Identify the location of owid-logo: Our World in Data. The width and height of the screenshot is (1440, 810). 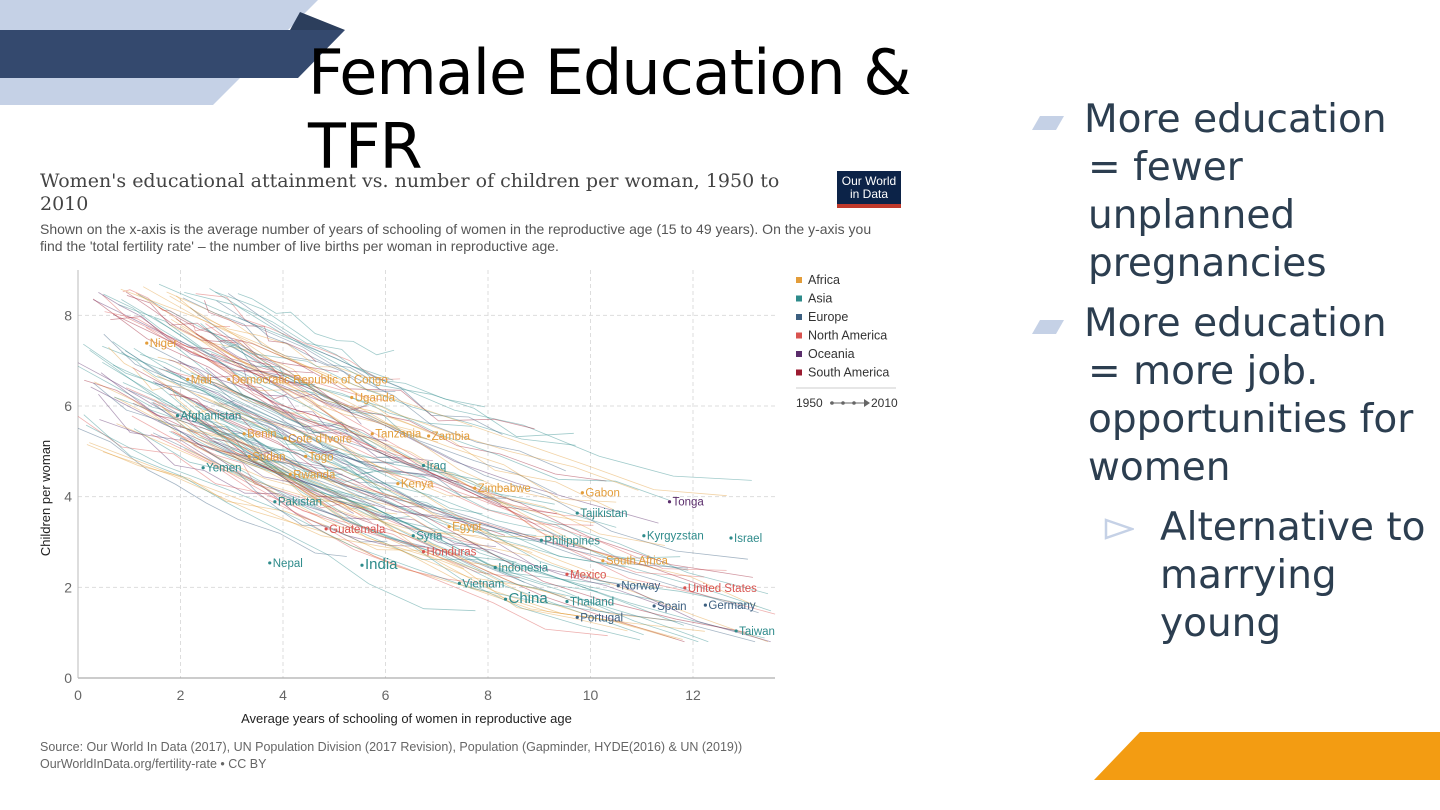
(869, 189).